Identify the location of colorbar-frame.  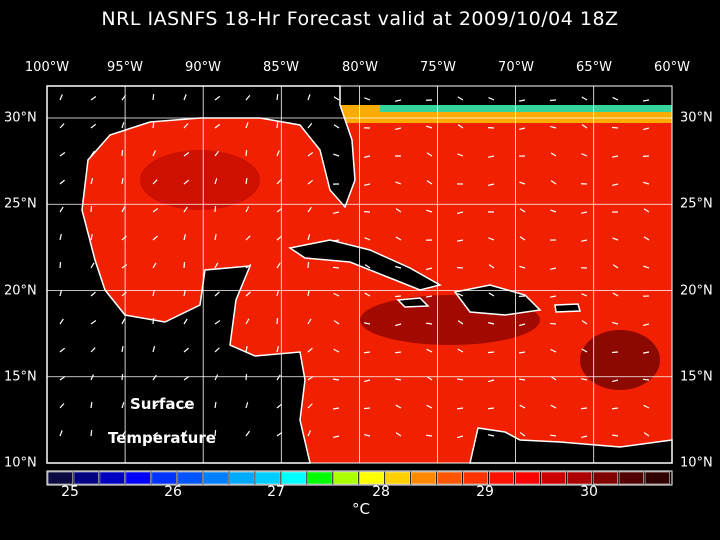
(359, 478).